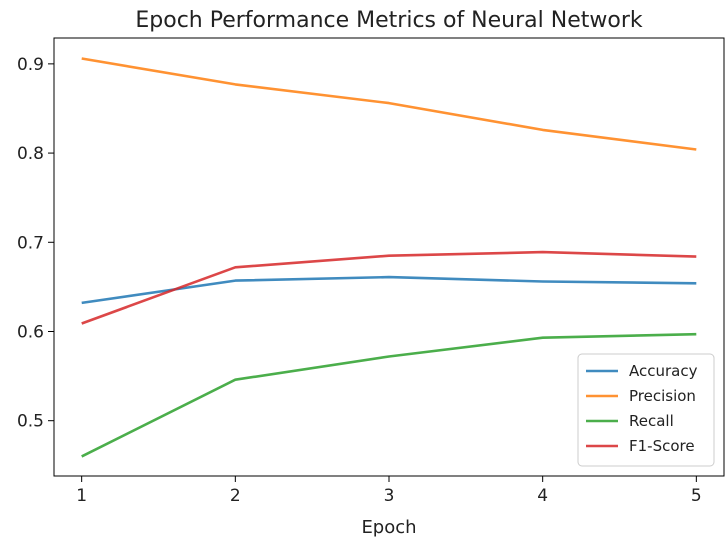 The image size is (728, 554). I want to click on legend-box, so click(646, 410).